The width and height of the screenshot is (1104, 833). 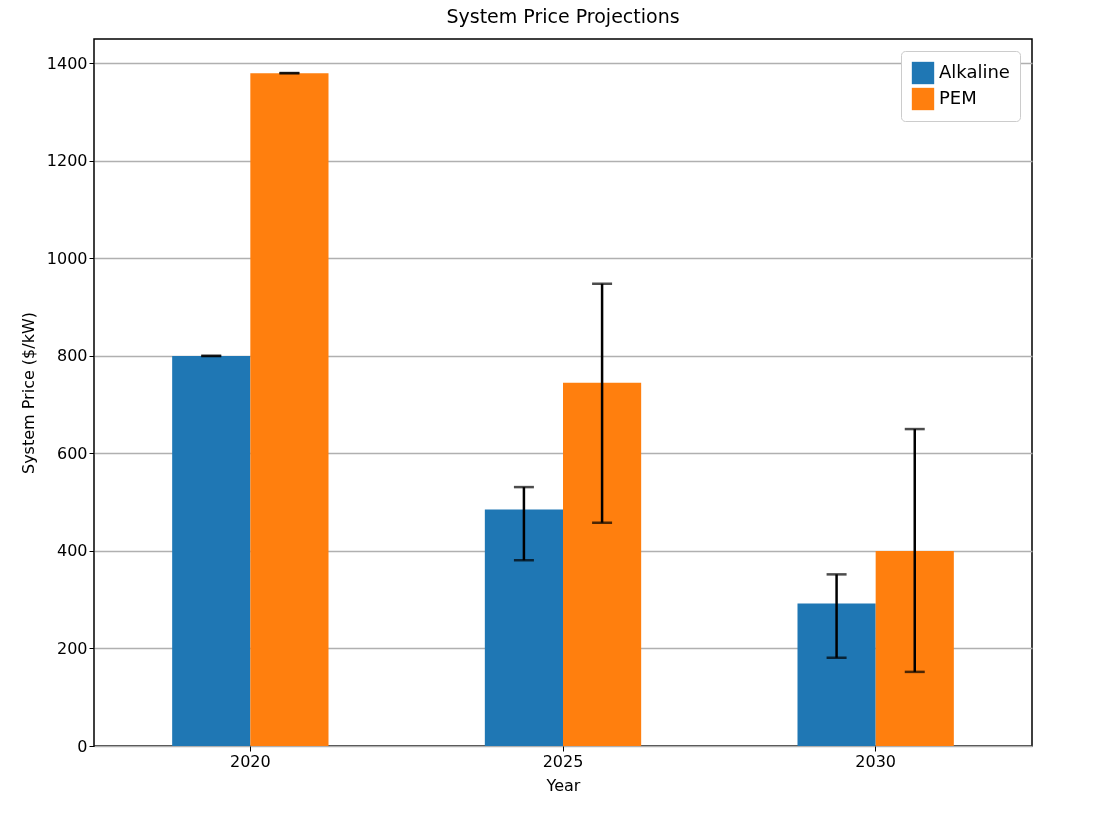 I want to click on y-tick-label: 400, so click(x=72, y=551).